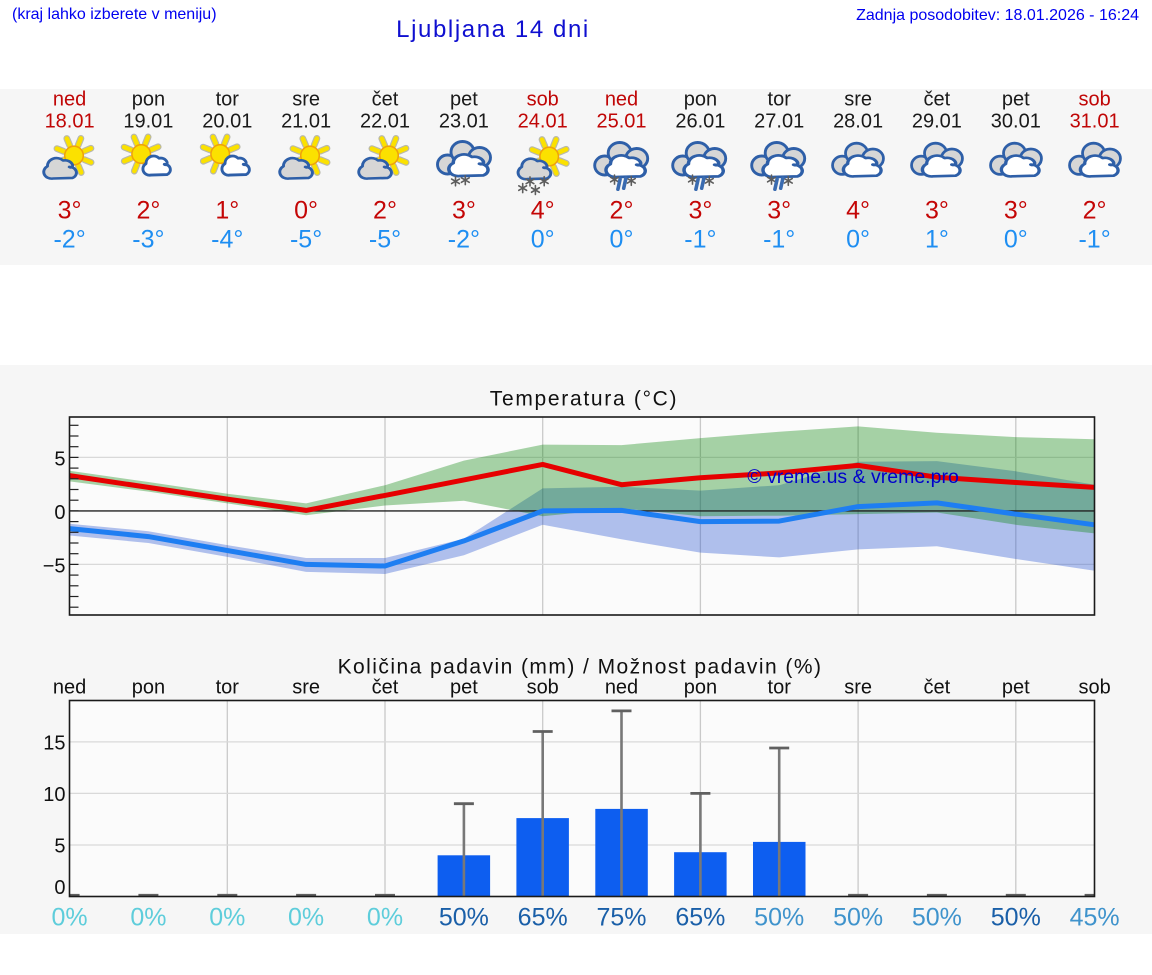 This screenshot has height=975, width=1152. Describe the element at coordinates (54, 795) in the screenshot. I see `svg-text: 10` at that location.